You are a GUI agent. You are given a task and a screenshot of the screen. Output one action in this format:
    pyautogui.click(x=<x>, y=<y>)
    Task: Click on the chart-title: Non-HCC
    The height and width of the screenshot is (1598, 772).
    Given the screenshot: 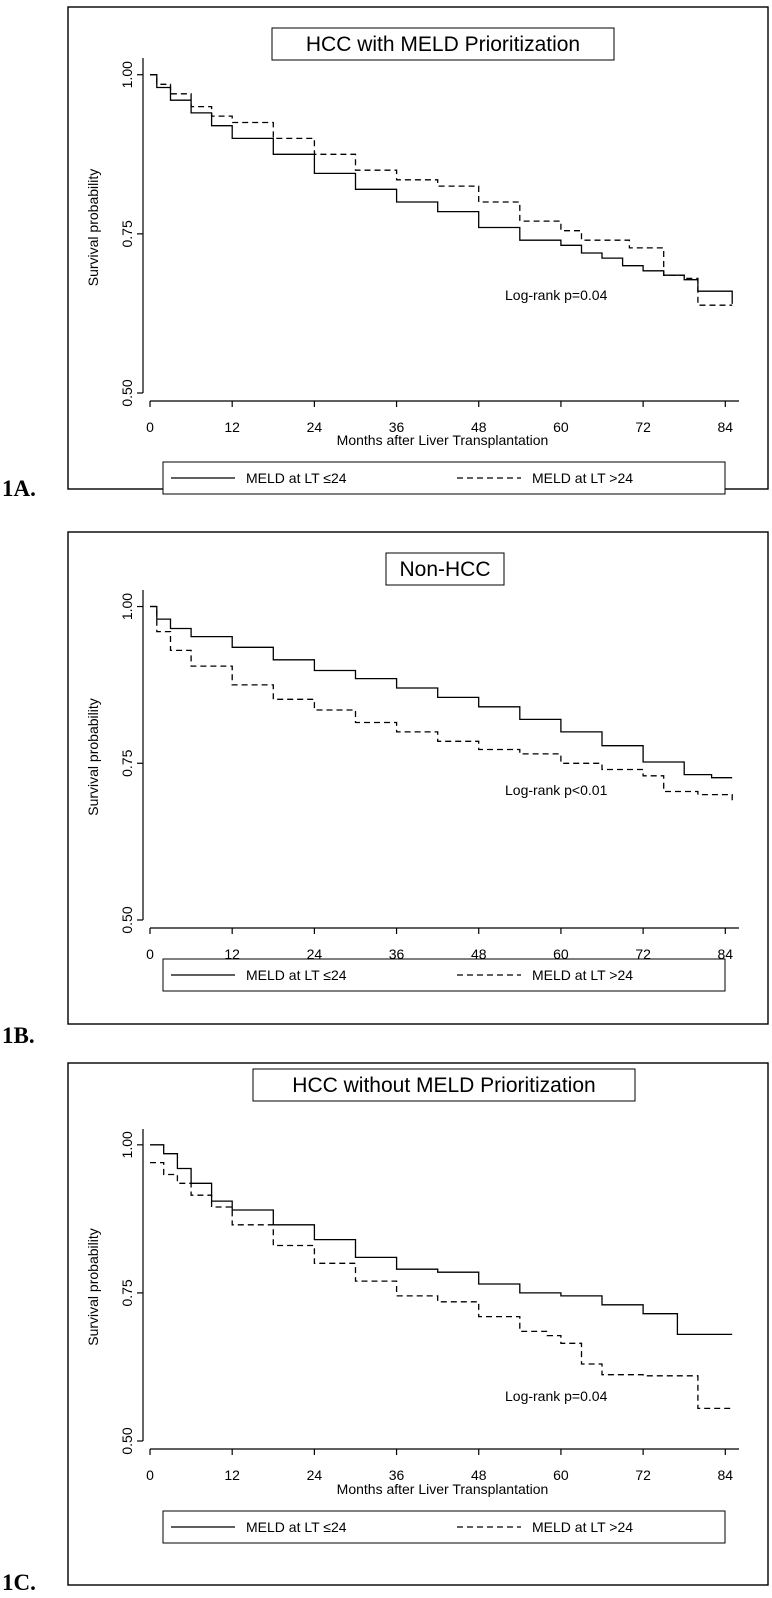 What is the action you would take?
    pyautogui.click(x=444, y=569)
    